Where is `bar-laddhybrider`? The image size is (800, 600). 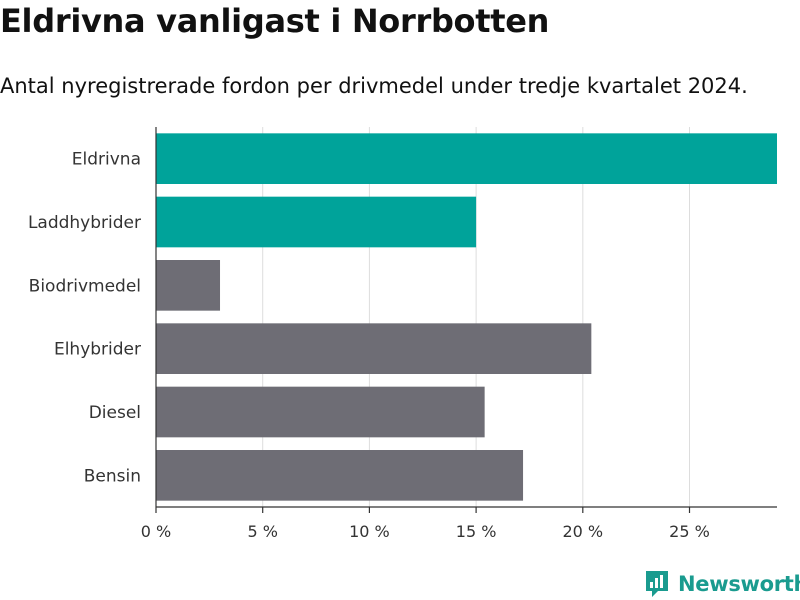 bar-laddhybrider is located at coordinates (316, 222).